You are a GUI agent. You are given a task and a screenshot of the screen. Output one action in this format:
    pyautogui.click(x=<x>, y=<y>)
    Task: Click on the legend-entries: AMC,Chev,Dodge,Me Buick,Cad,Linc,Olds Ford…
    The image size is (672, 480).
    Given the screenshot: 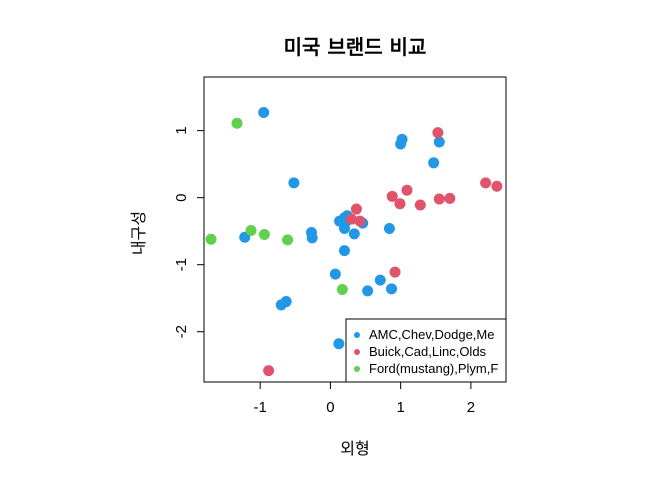 What is the action you would take?
    pyautogui.click(x=426, y=351)
    